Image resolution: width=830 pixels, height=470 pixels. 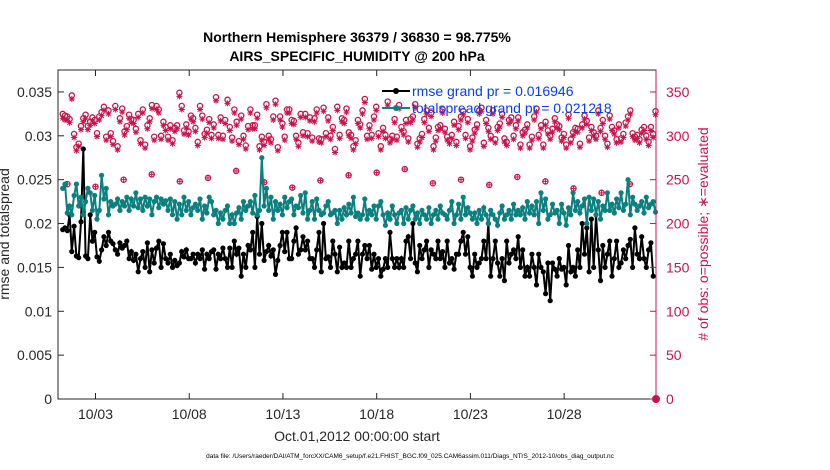 What do you see at coordinates (34, 180) in the screenshot?
I see `y-tick-label: 0.025` at bounding box center [34, 180].